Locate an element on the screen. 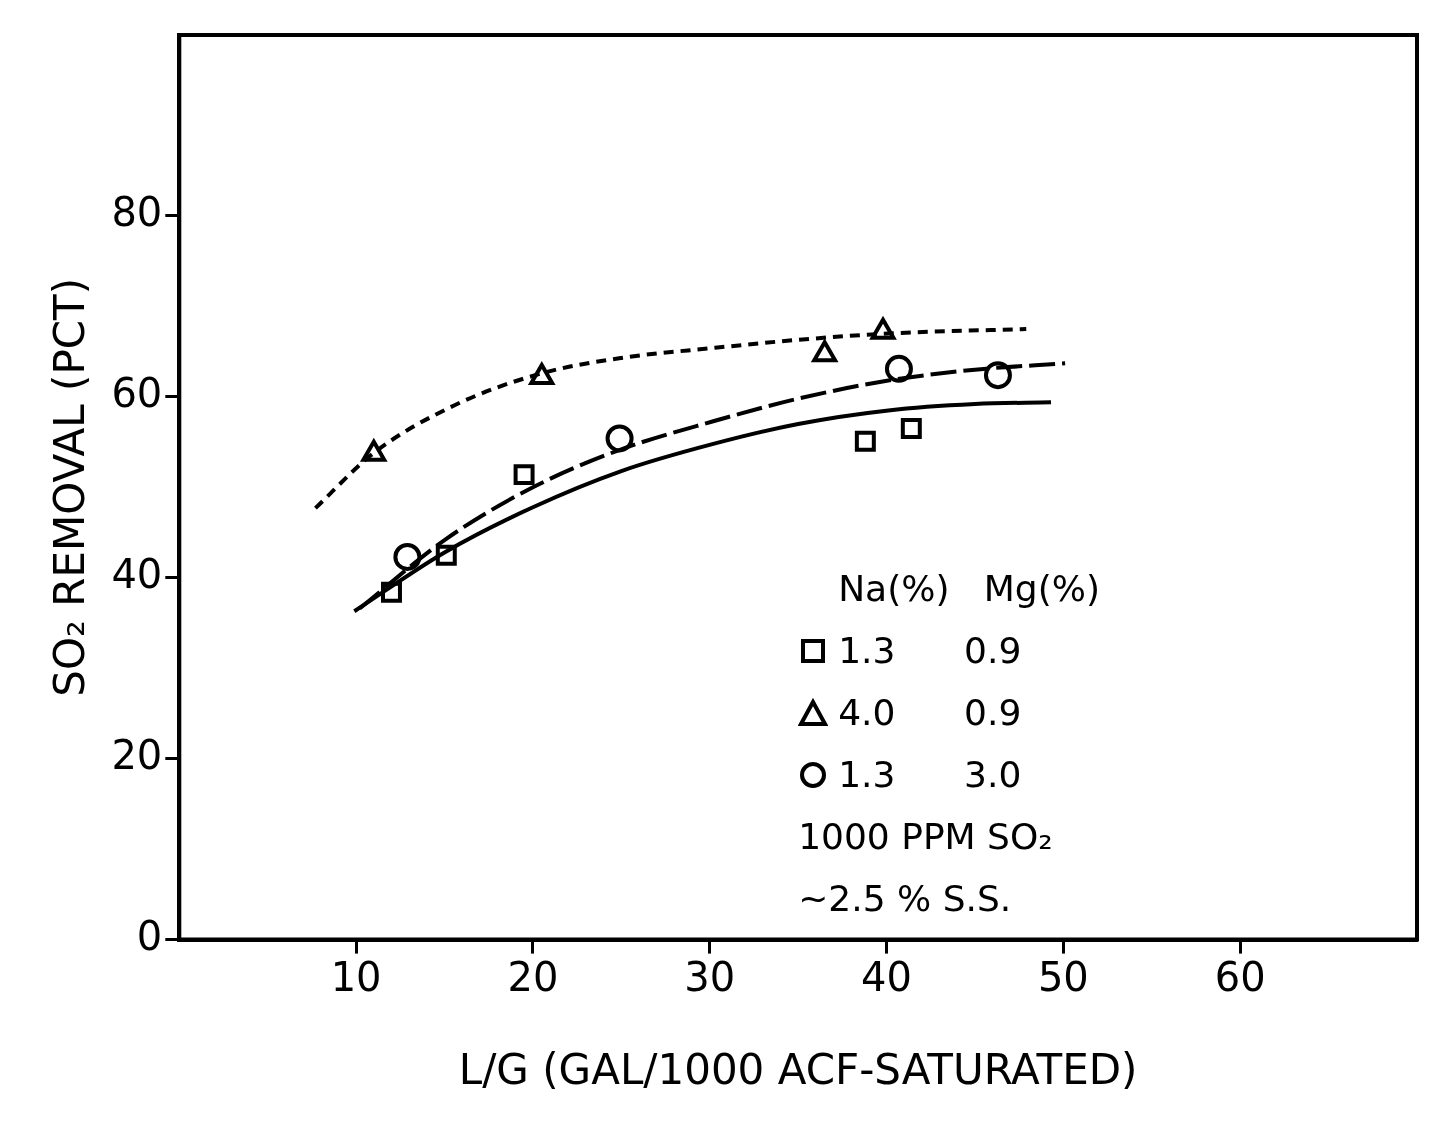 The image size is (1445, 1123). annotation: 1000 PPM SO₂ is located at coordinates (926, 836).